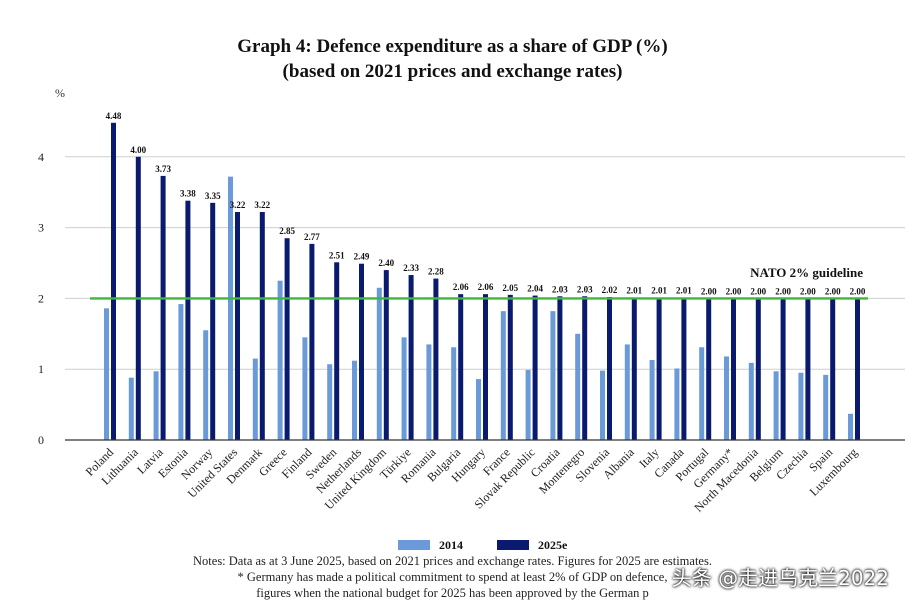 This screenshot has height=605, width=905. I want to click on data-label-2025e: 2.51, so click(337, 255).